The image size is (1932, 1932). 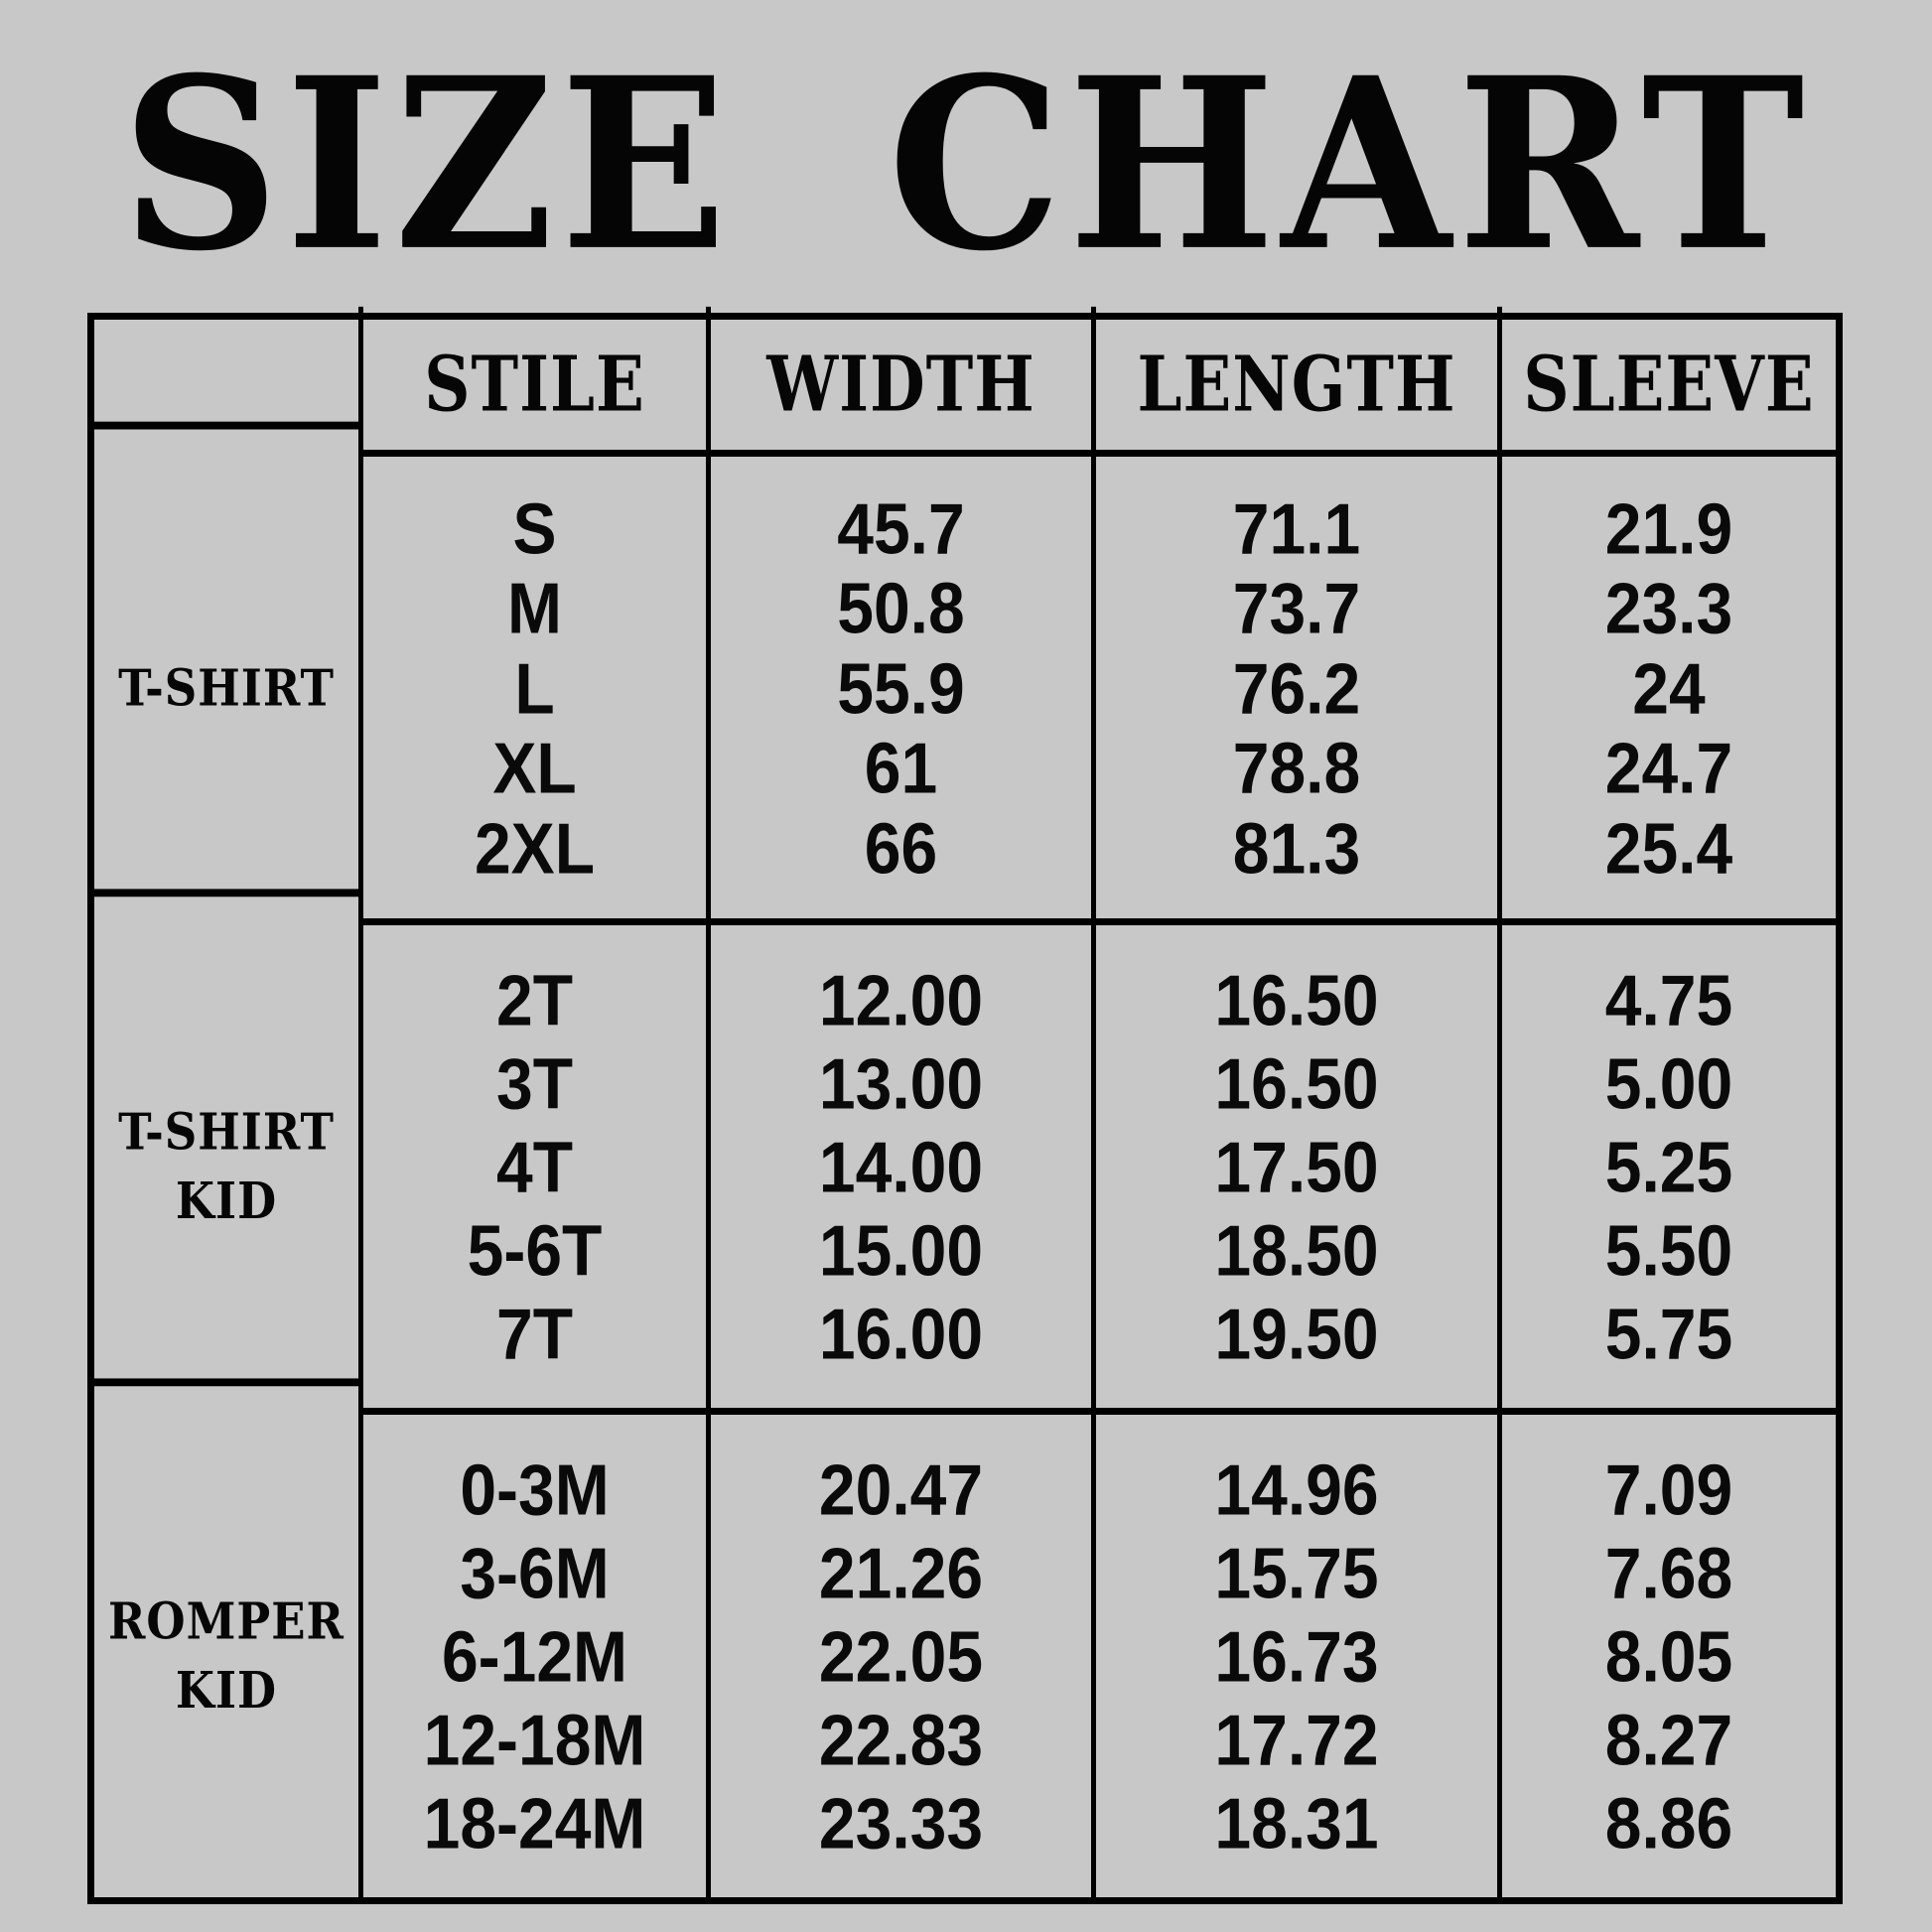 What do you see at coordinates (535, 1573) in the screenshot?
I see `value: 3-6M` at bounding box center [535, 1573].